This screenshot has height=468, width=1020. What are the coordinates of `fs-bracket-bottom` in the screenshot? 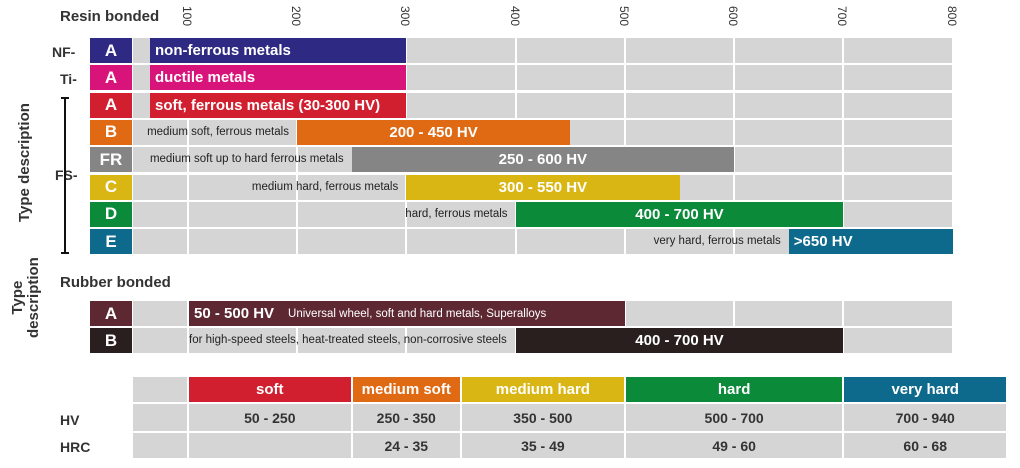 It's located at (65, 253).